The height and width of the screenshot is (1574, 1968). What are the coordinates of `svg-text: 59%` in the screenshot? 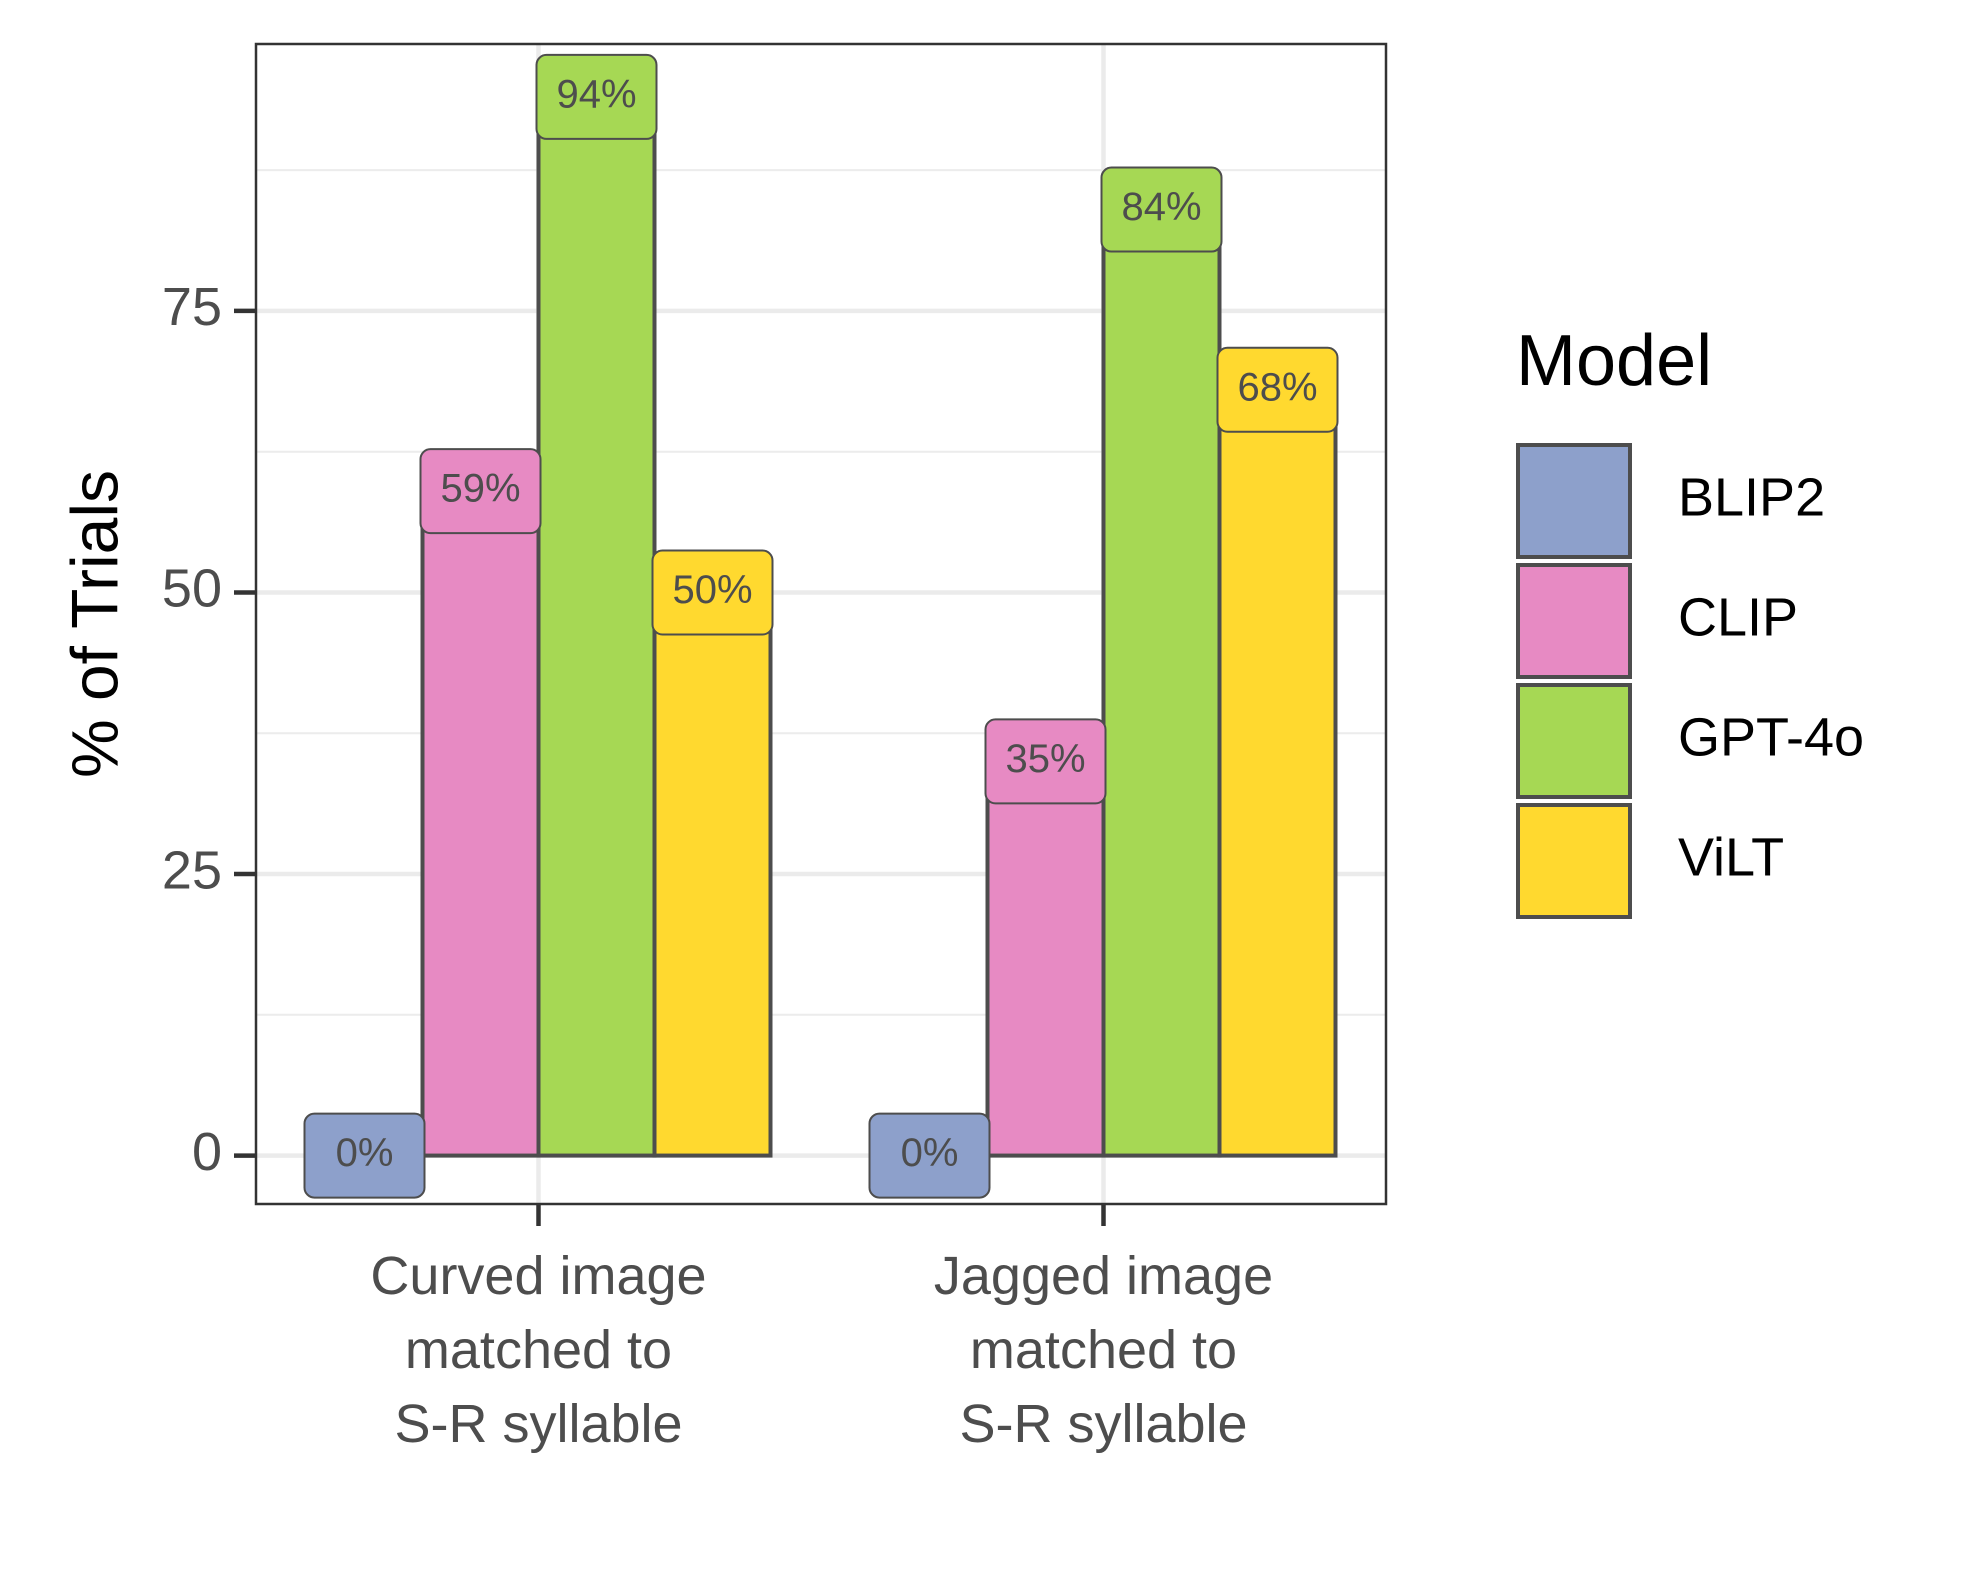 It's located at (480, 489).